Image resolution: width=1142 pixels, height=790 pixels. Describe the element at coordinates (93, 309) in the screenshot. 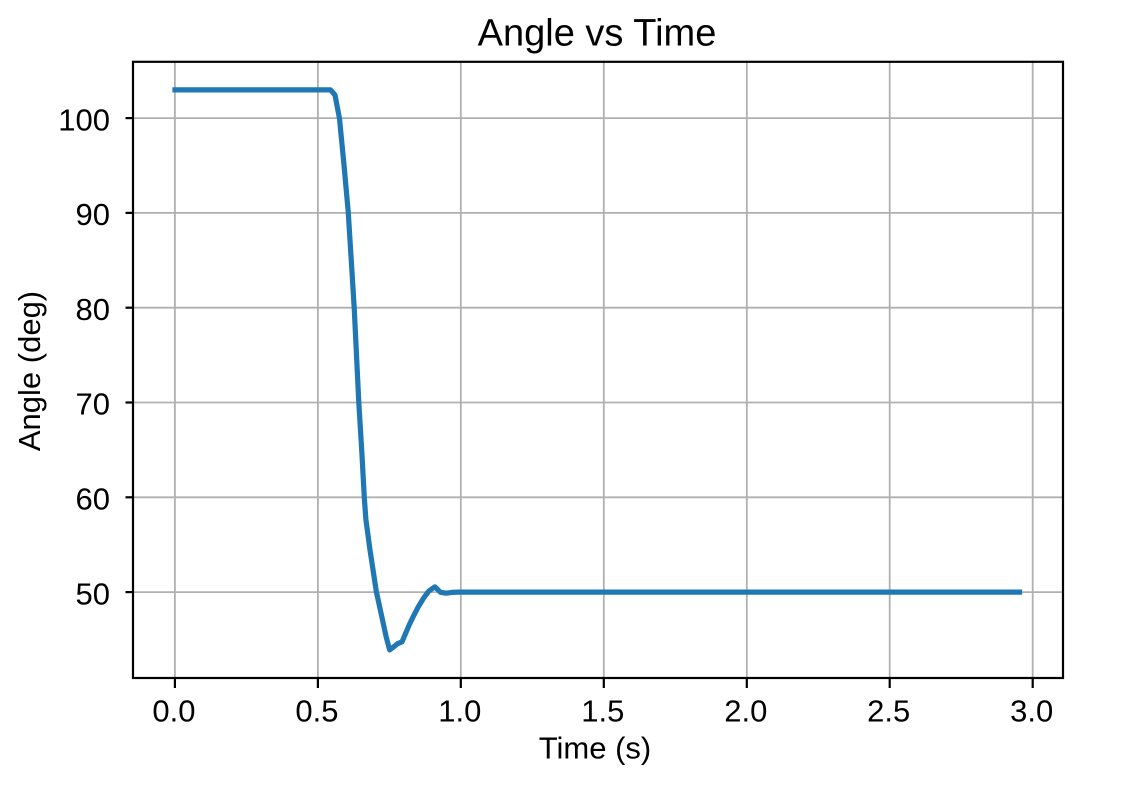

I see `svg-text: 80` at that location.